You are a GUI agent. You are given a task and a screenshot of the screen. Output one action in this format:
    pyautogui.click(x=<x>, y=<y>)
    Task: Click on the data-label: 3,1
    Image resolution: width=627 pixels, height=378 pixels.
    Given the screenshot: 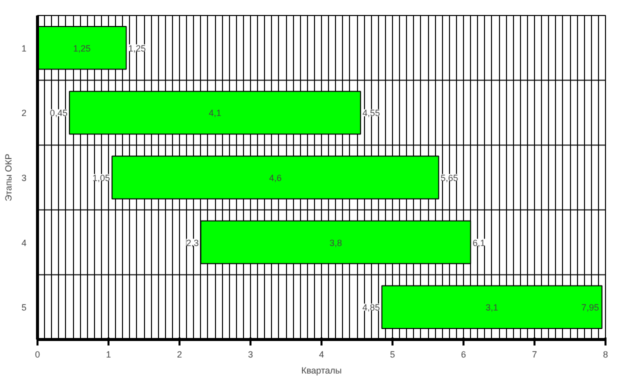 What is the action you would take?
    pyautogui.click(x=492, y=307)
    